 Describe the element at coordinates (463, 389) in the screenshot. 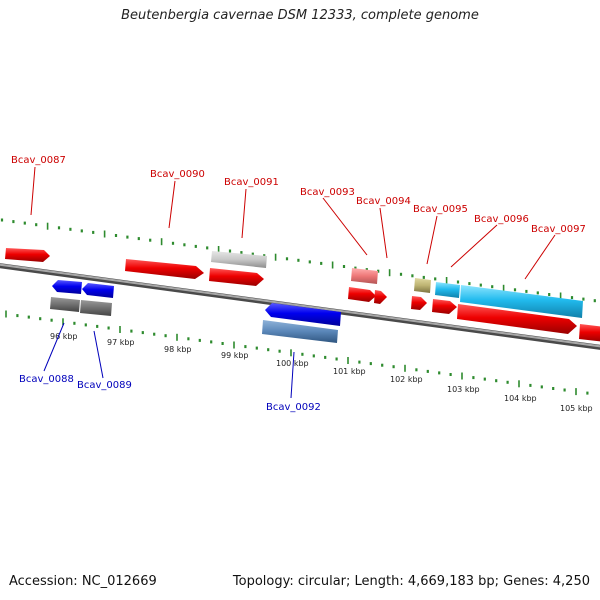

I see `kbp-label: 103 kbp` at that location.